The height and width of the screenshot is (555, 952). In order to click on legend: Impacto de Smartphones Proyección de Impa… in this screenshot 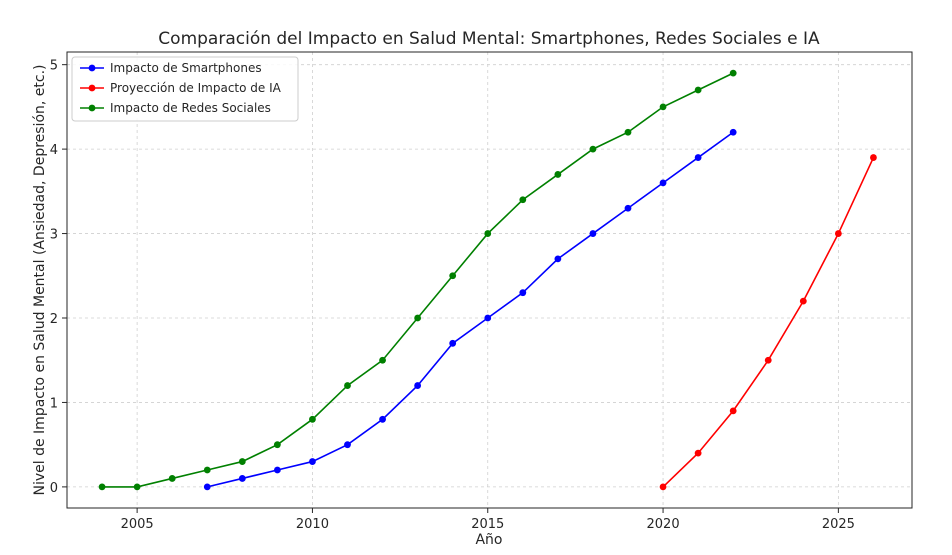, I will do `click(185, 89)`.